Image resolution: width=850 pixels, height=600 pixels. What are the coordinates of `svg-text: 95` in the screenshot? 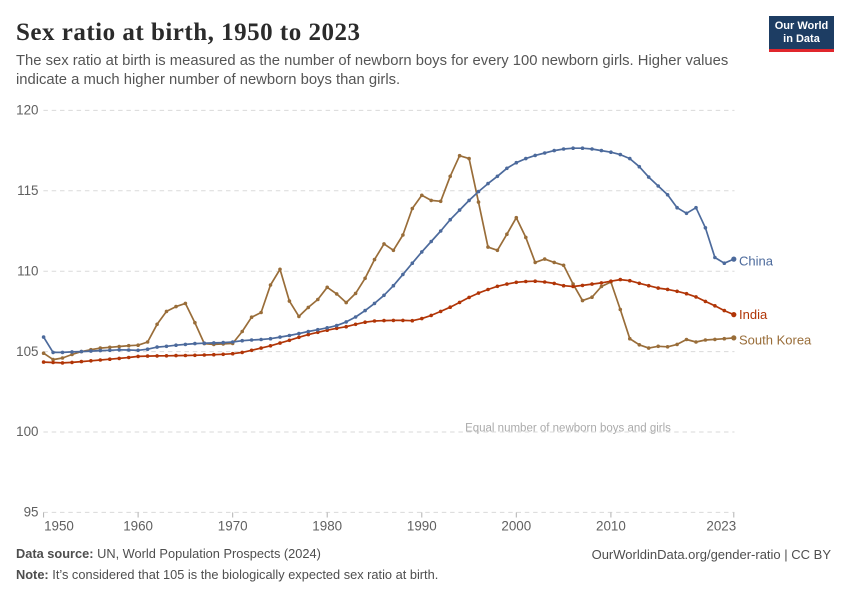 It's located at (31, 512).